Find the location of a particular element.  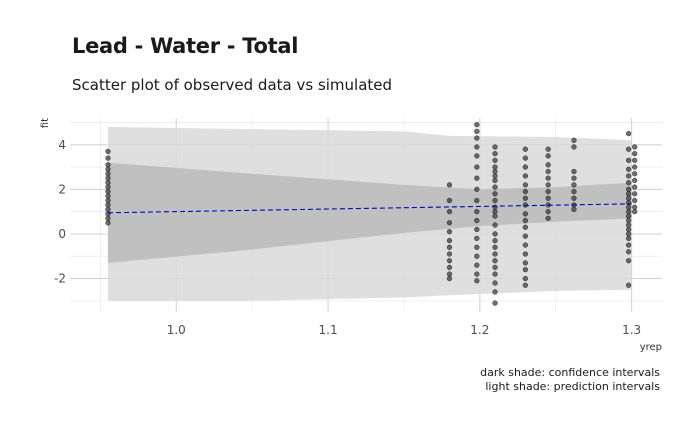

x-tick-label: 1.3 is located at coordinates (631, 330).